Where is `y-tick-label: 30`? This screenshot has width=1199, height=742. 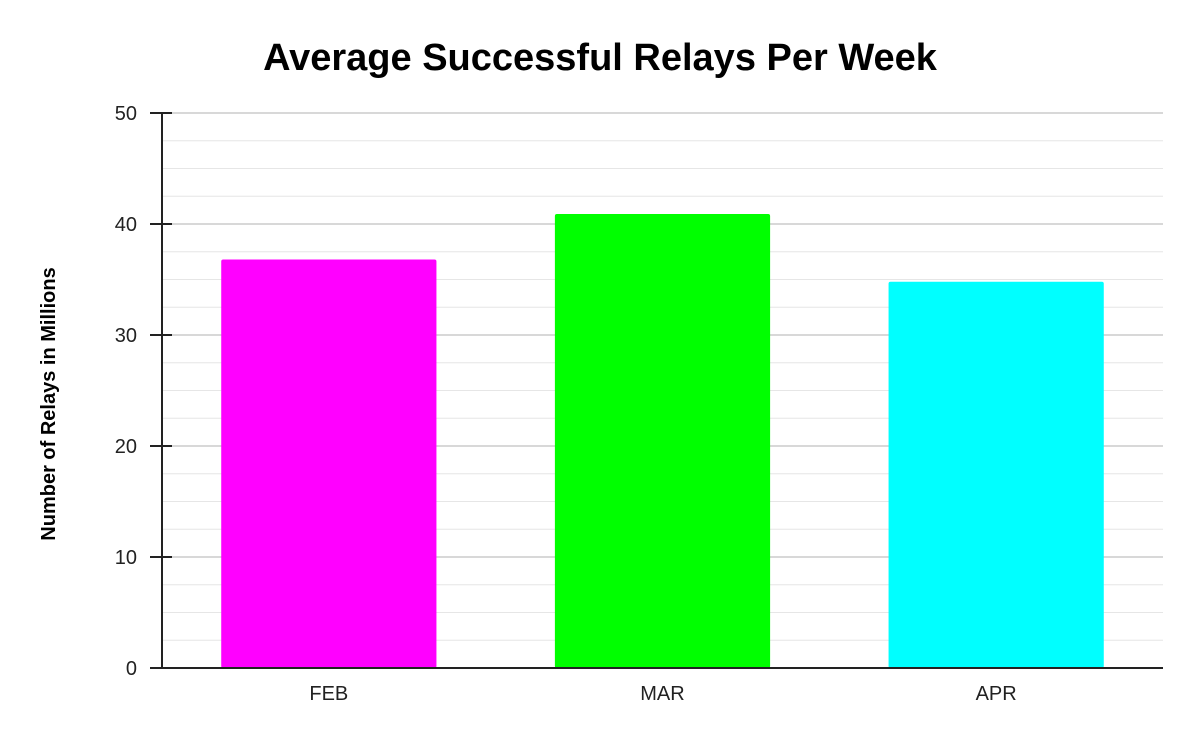 y-tick-label: 30 is located at coordinates (126, 336).